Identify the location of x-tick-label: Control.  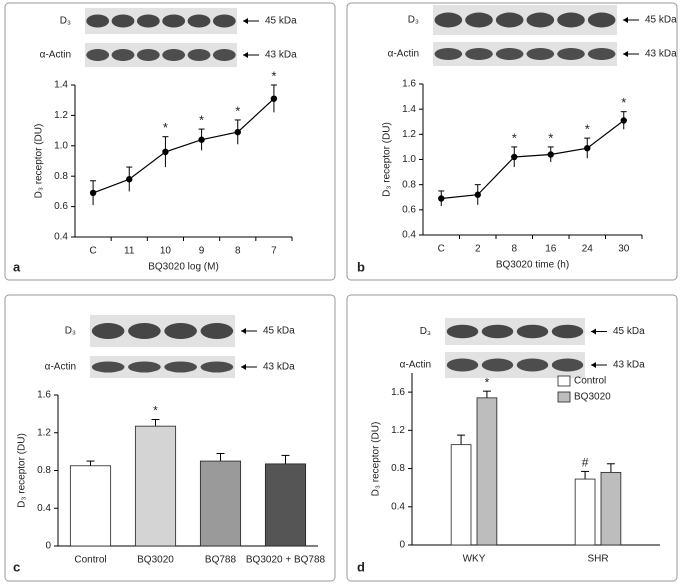
(90, 560).